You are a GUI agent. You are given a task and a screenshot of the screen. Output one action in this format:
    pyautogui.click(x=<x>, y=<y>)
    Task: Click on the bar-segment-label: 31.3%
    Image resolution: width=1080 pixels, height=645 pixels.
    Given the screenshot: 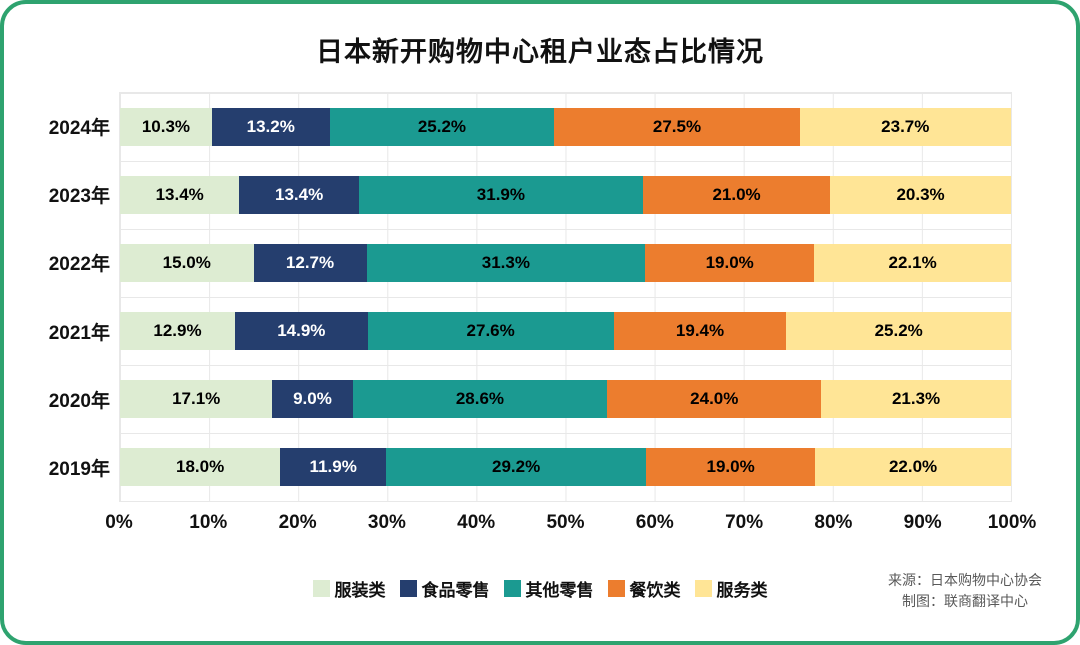 What is the action you would take?
    pyautogui.click(x=505, y=262)
    